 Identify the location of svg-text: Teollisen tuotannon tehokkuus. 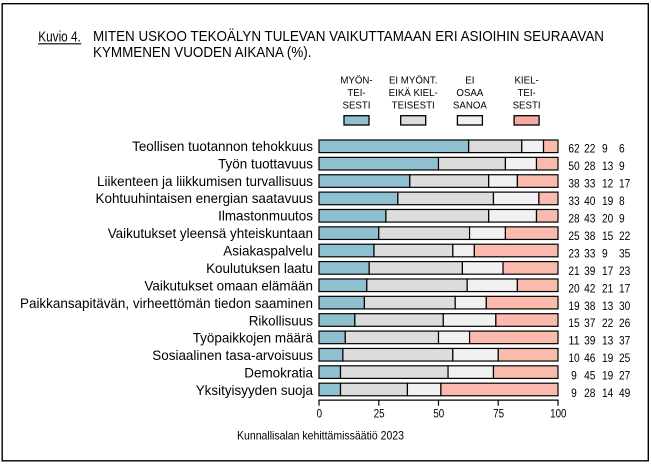
(222, 146).